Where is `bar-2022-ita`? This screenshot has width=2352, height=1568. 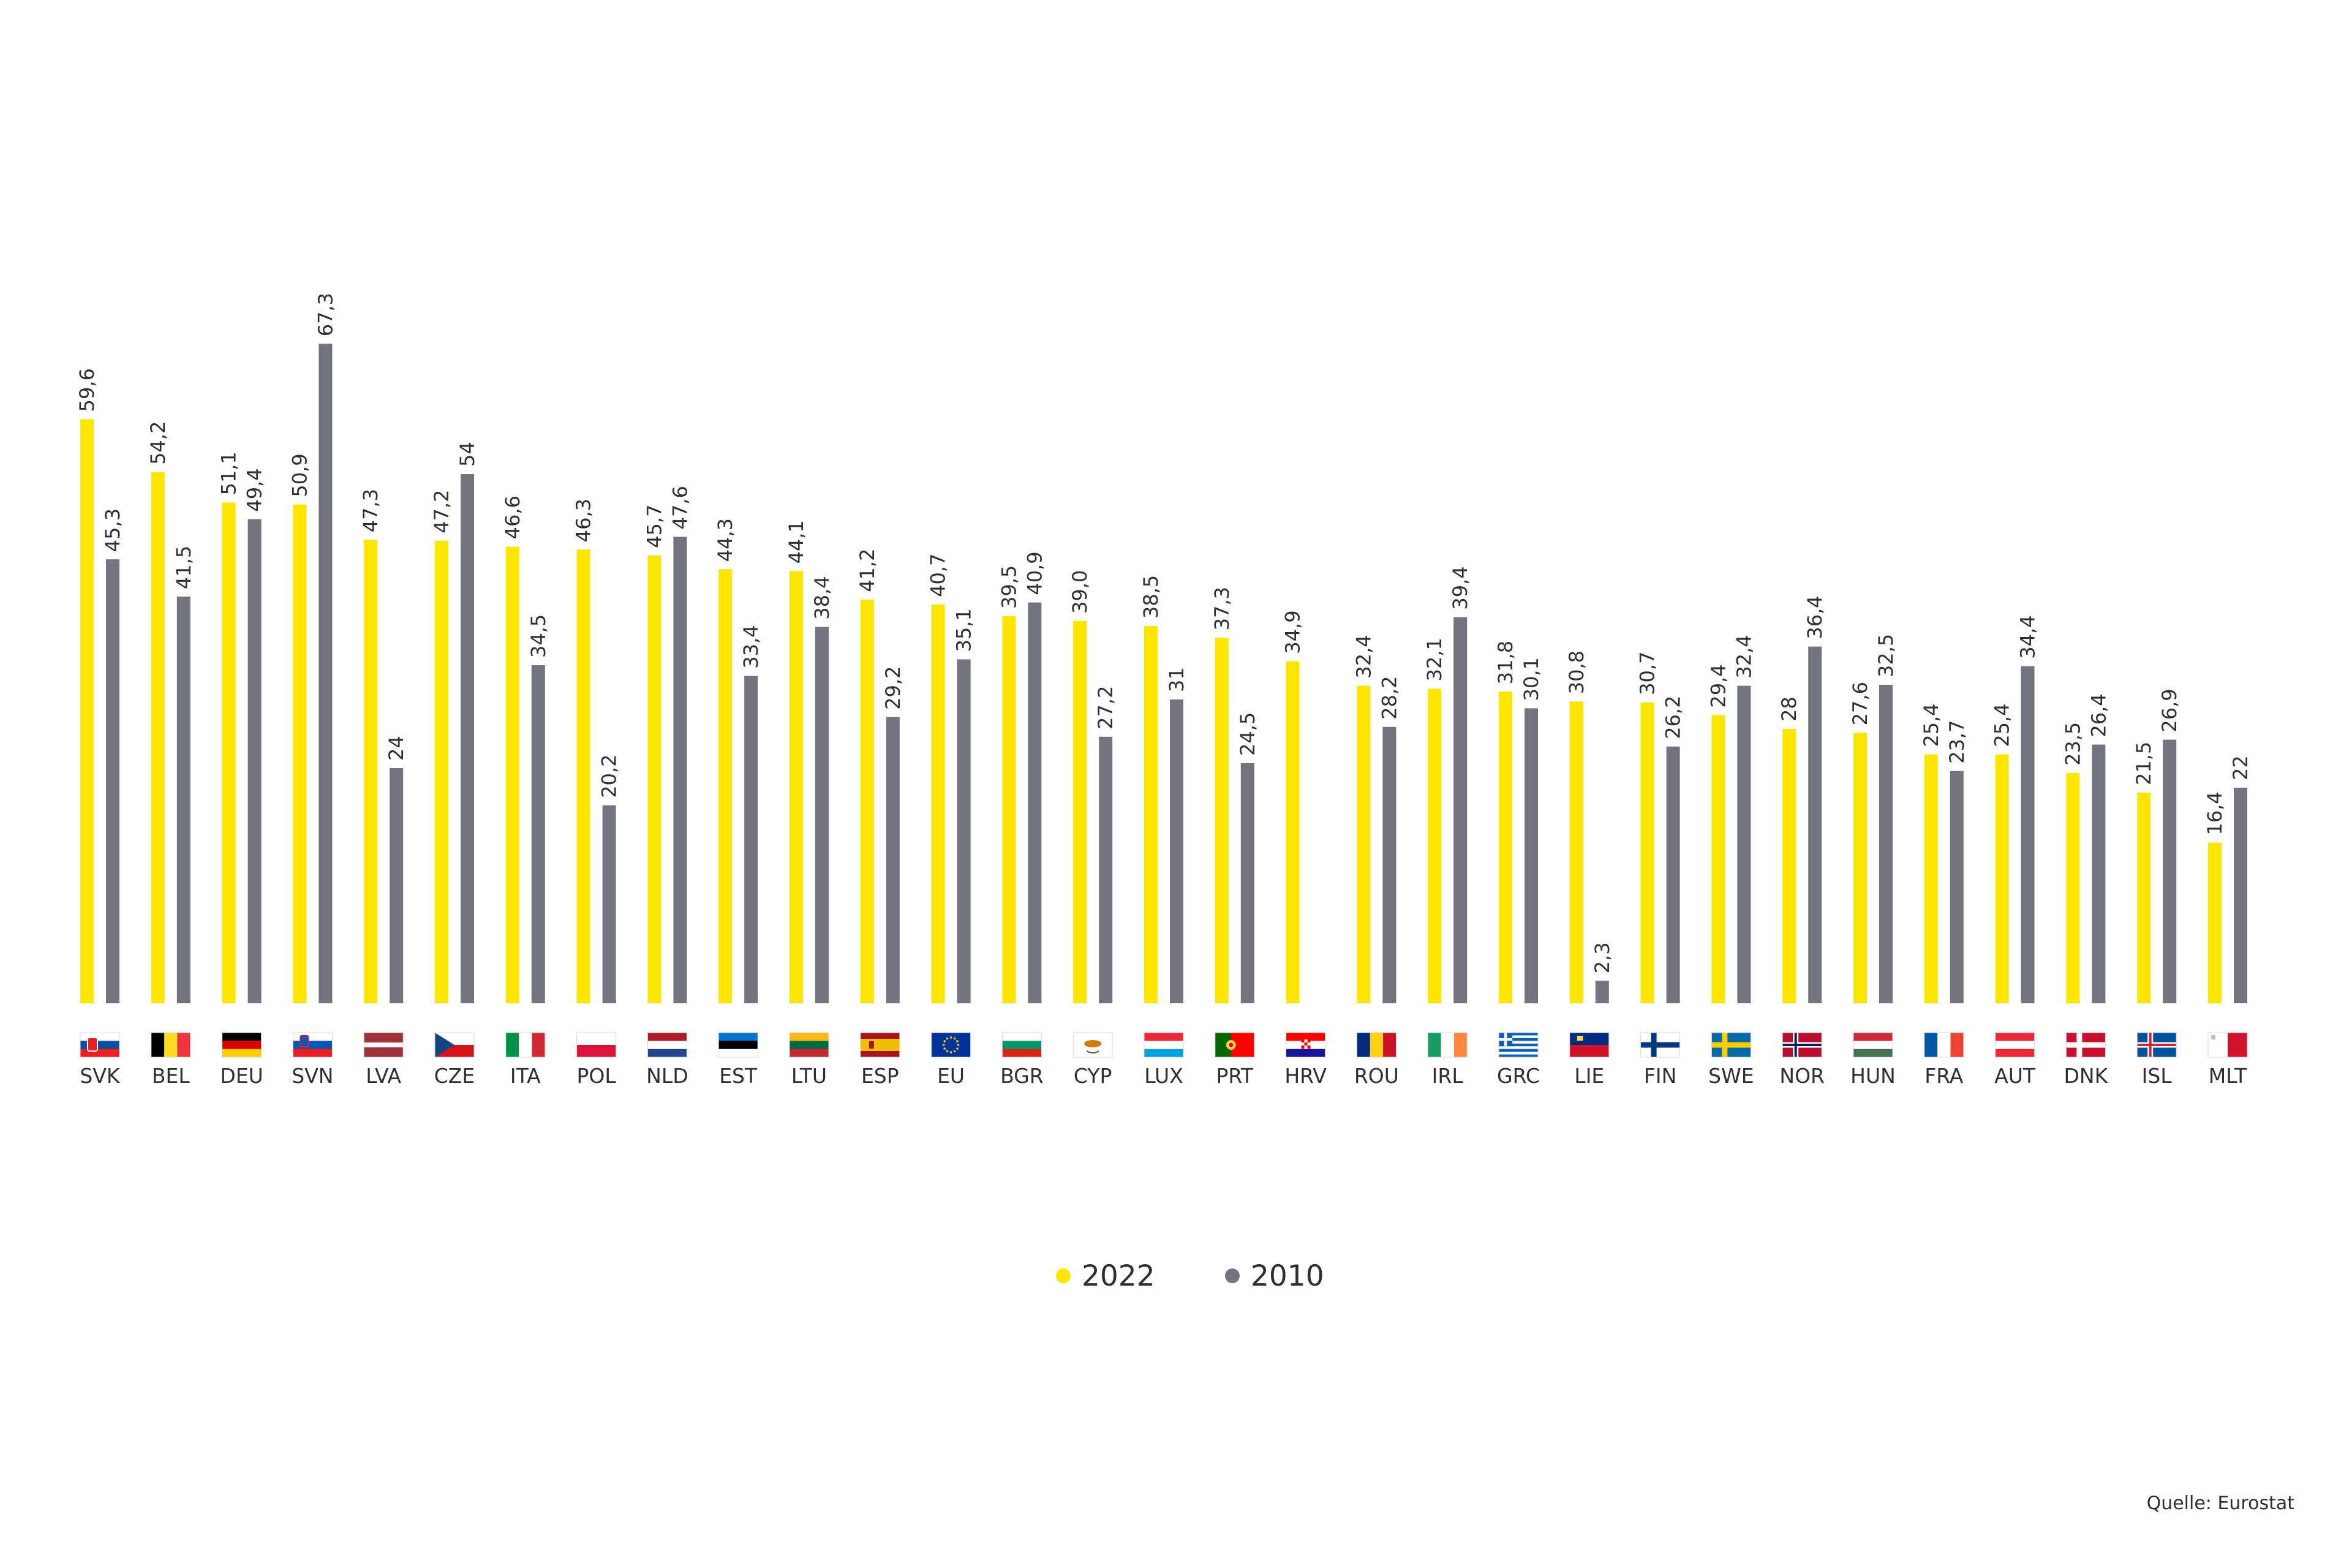 bar-2022-ita is located at coordinates (512, 775).